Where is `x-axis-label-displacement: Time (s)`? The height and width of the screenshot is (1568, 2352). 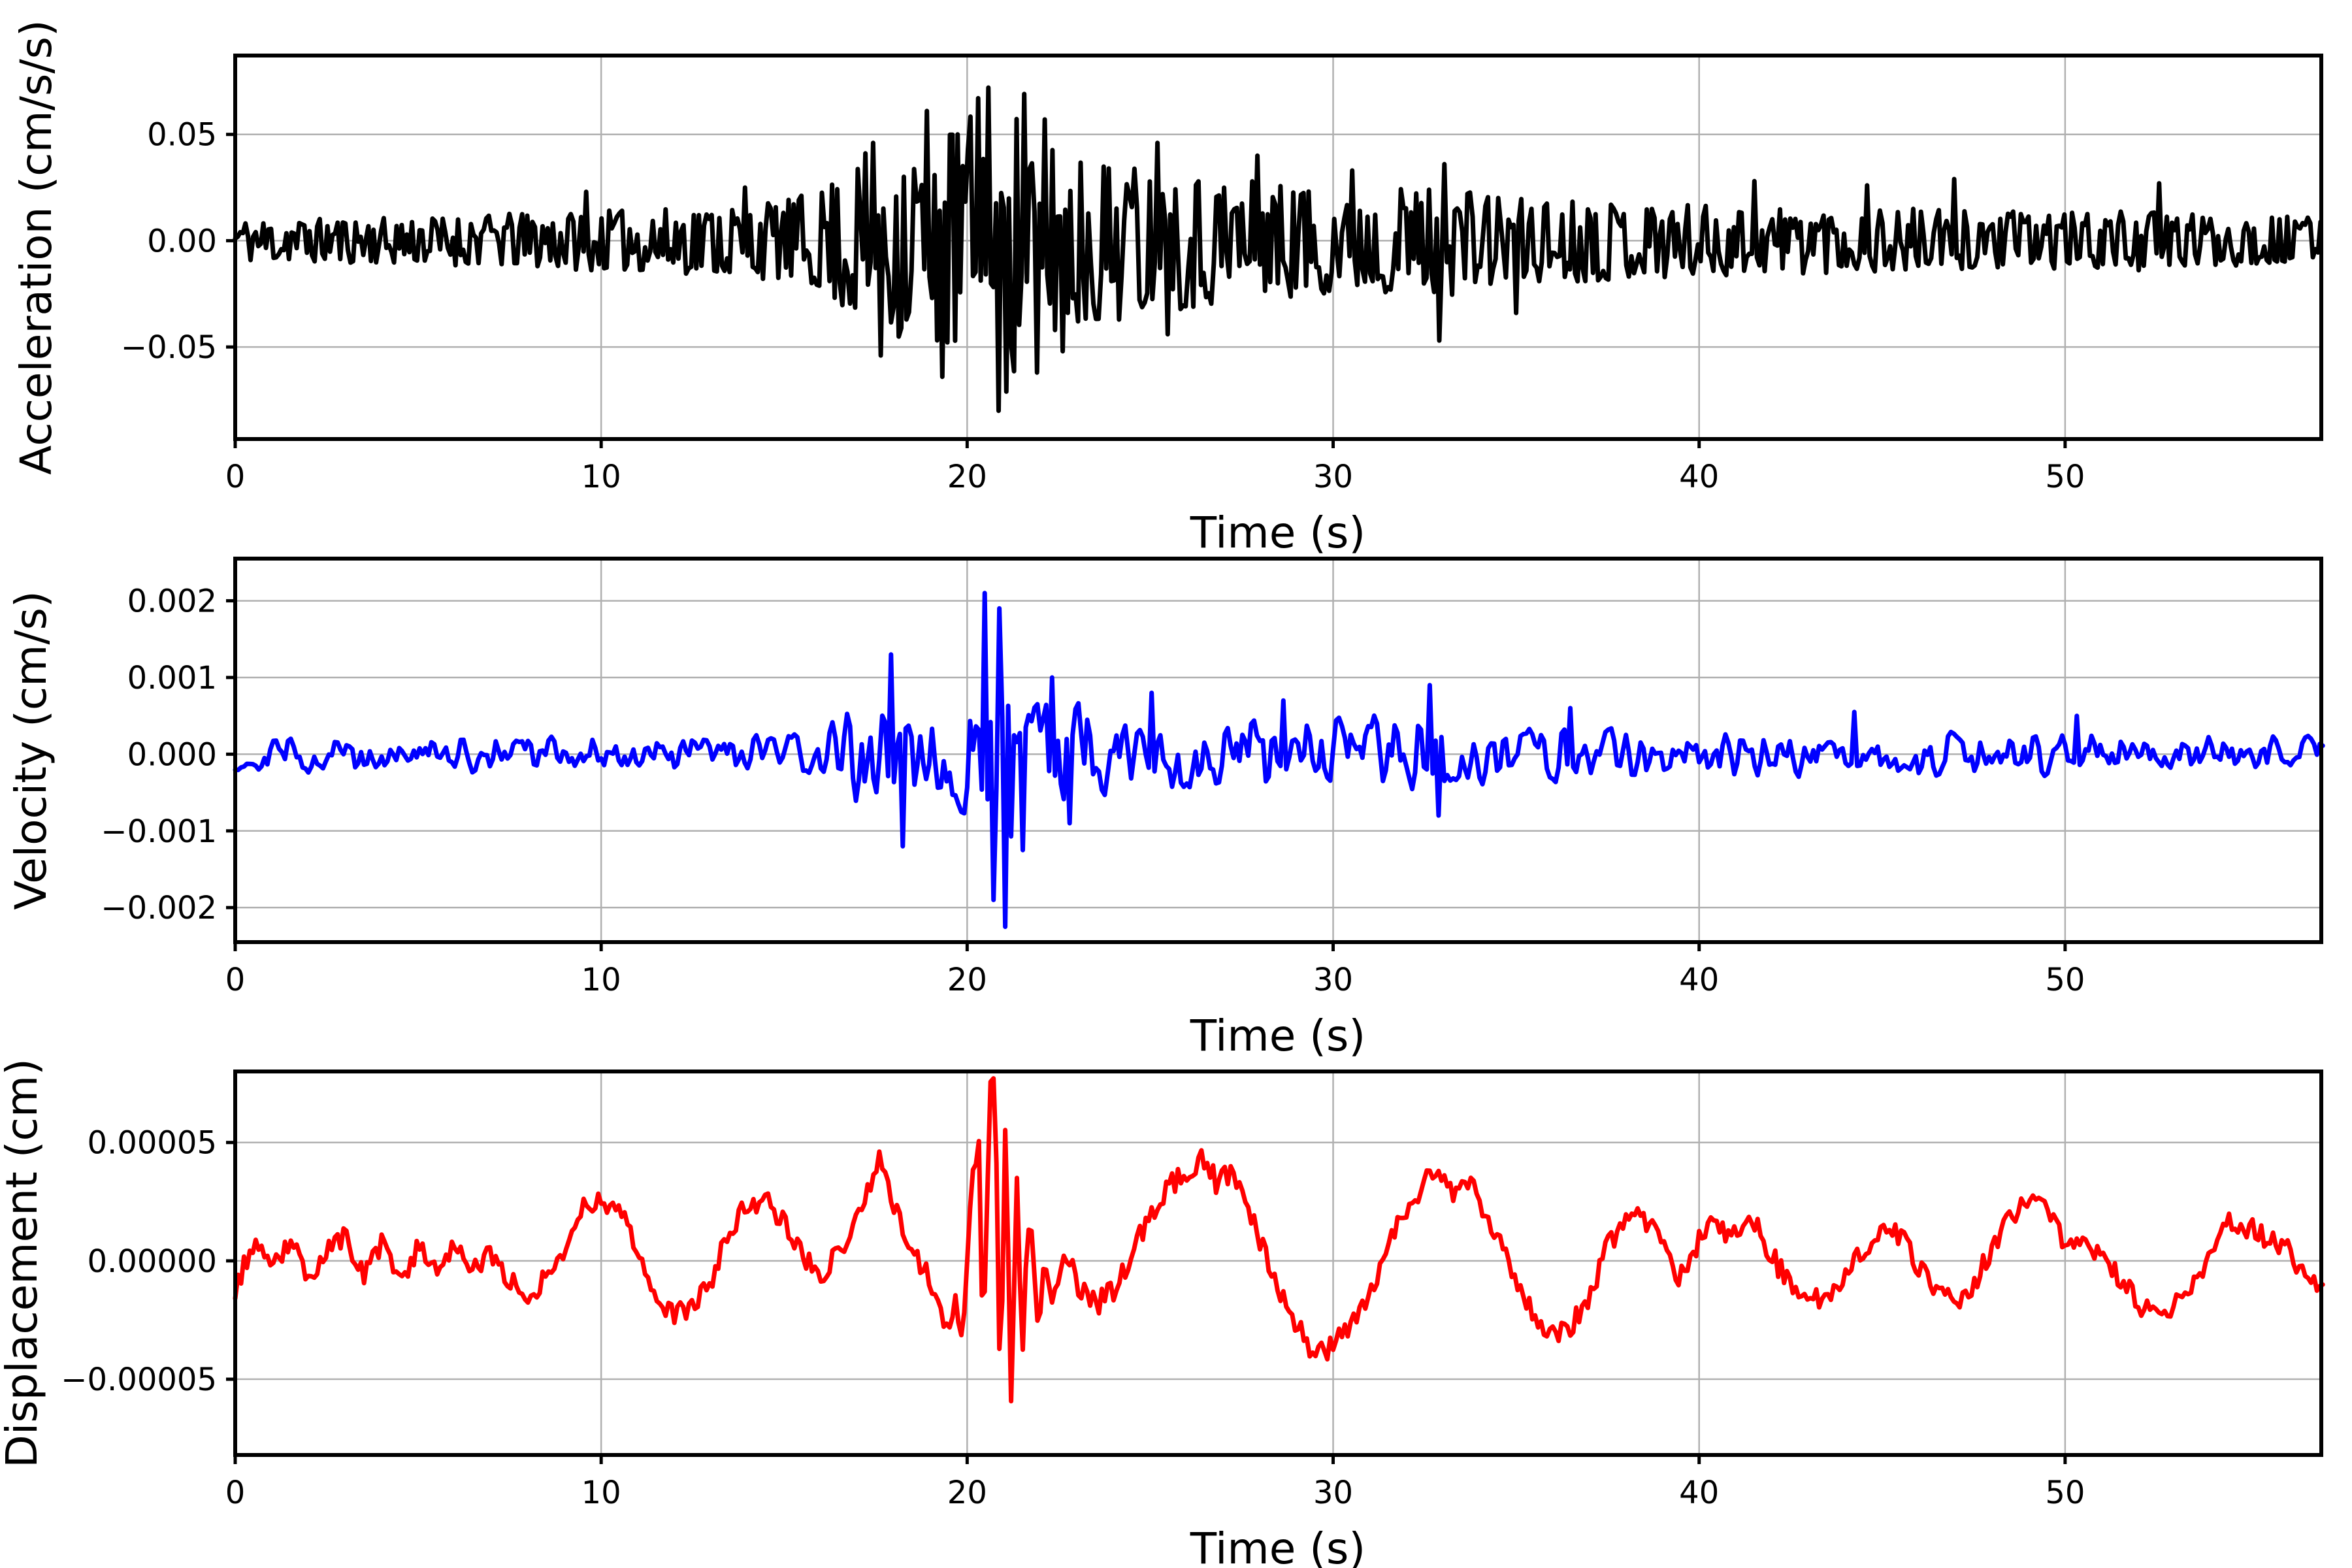 x-axis-label-displacement: Time (s) is located at coordinates (1277, 1546).